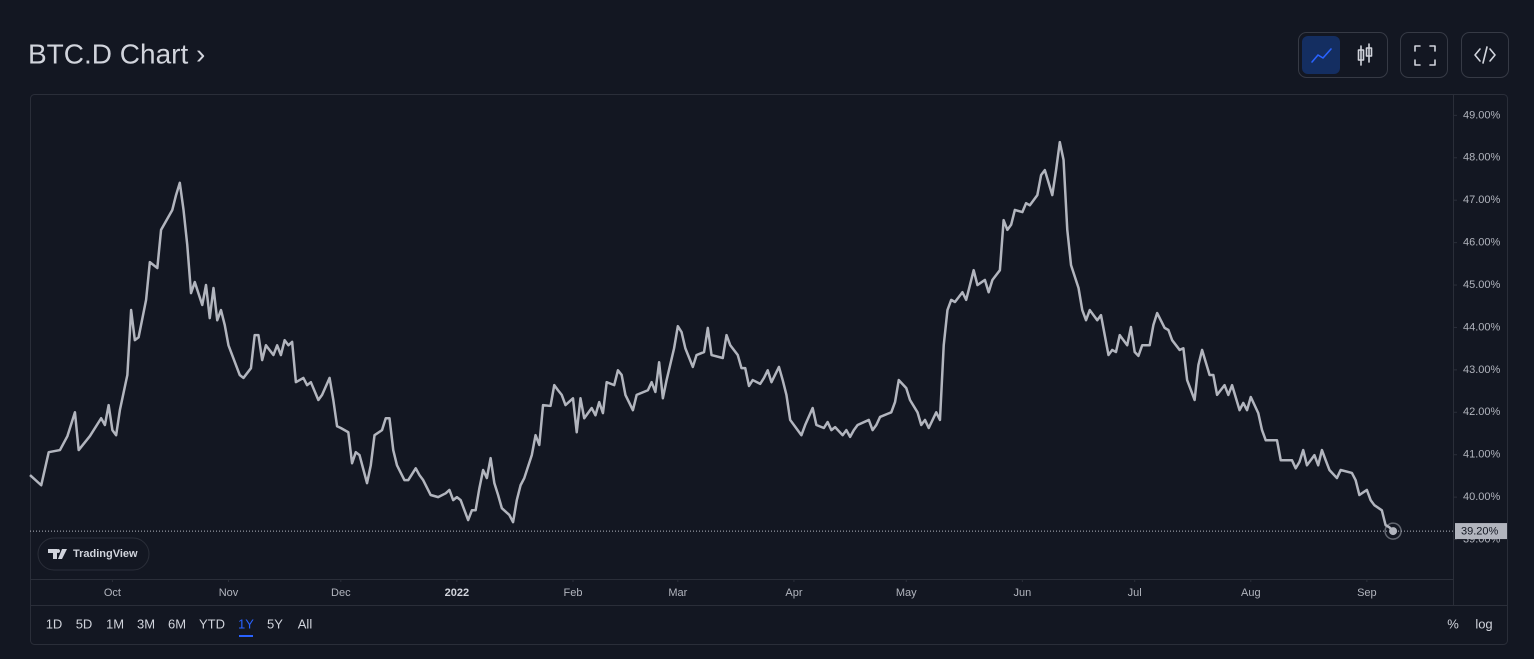 Image resolution: width=1534 pixels, height=659 pixels. What do you see at coordinates (341, 593) in the screenshot?
I see `x-tick-label: Dec` at bounding box center [341, 593].